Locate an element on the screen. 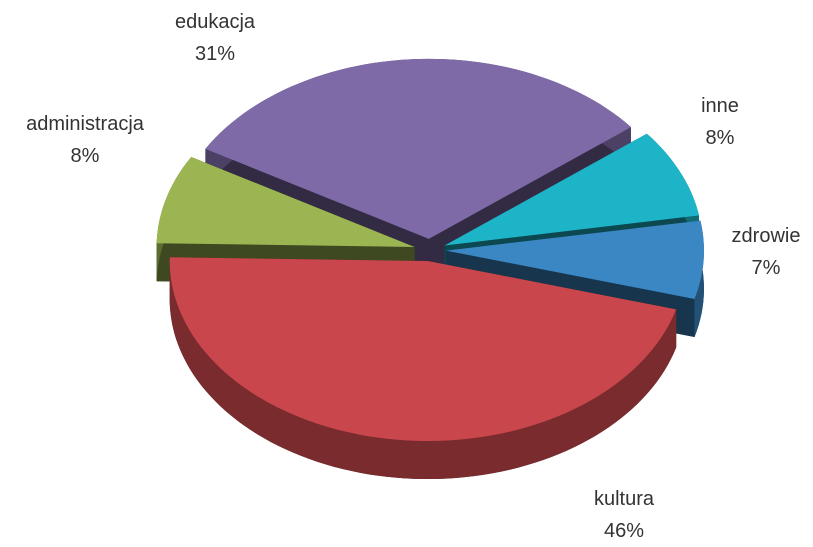  label-name: administracja is located at coordinates (85, 124).